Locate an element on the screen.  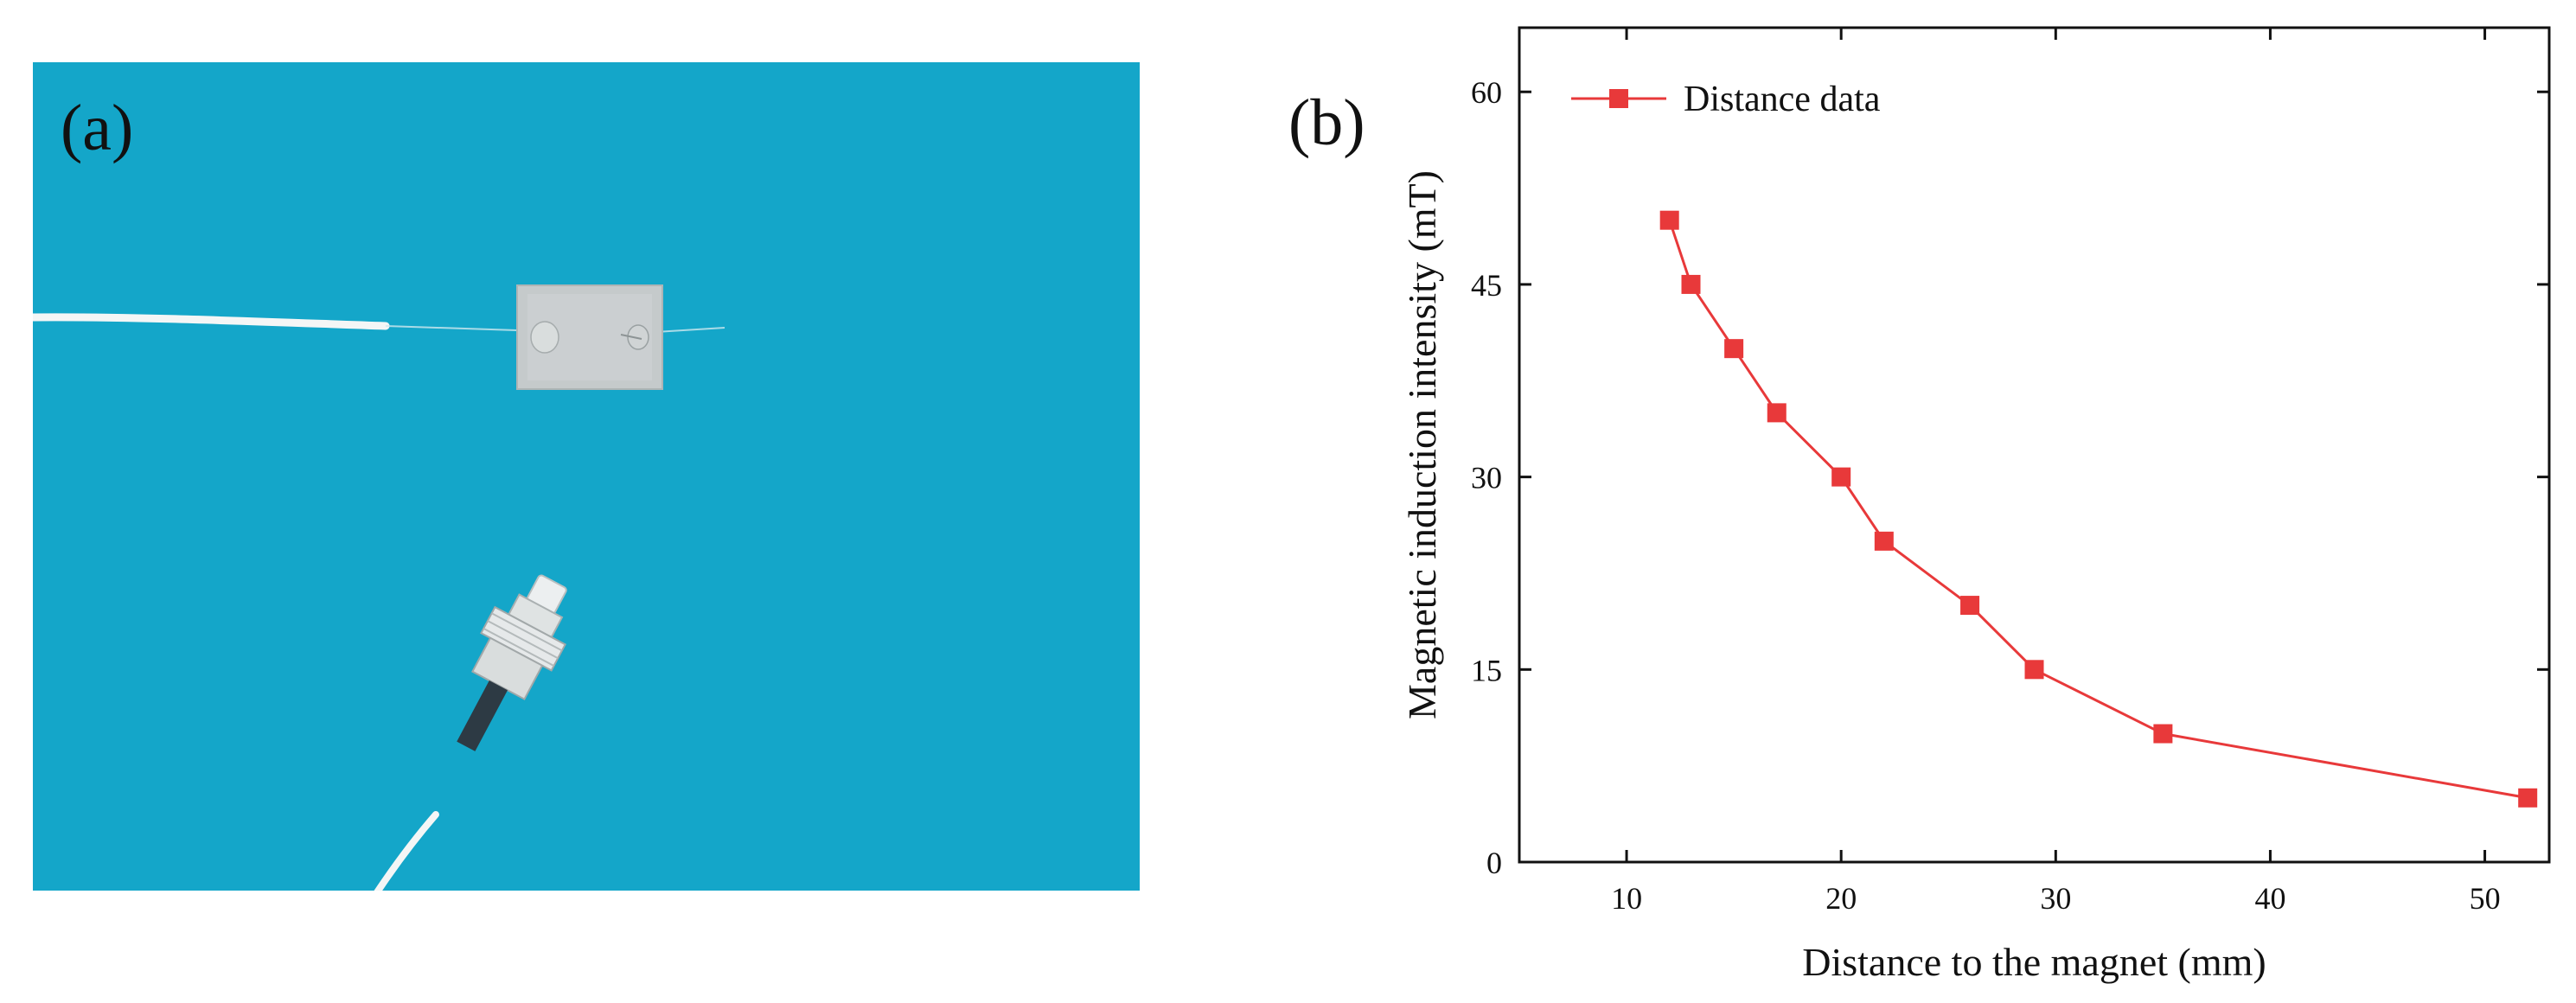
panel-b-label: (b) is located at coordinates (1326, 122).